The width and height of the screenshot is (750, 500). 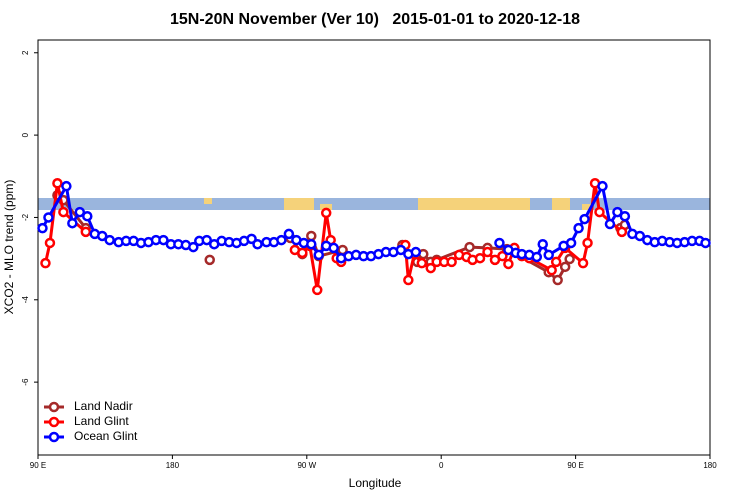 What do you see at coordinates (25, 217) in the screenshot?
I see `y-tick-label: -2` at bounding box center [25, 217].